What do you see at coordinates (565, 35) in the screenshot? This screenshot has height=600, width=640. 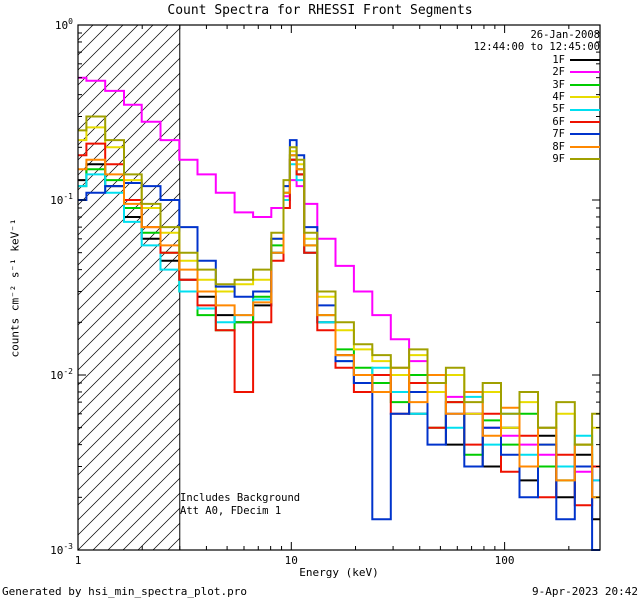 I see `legend-date: 26-Jan-2008` at bounding box center [565, 35].